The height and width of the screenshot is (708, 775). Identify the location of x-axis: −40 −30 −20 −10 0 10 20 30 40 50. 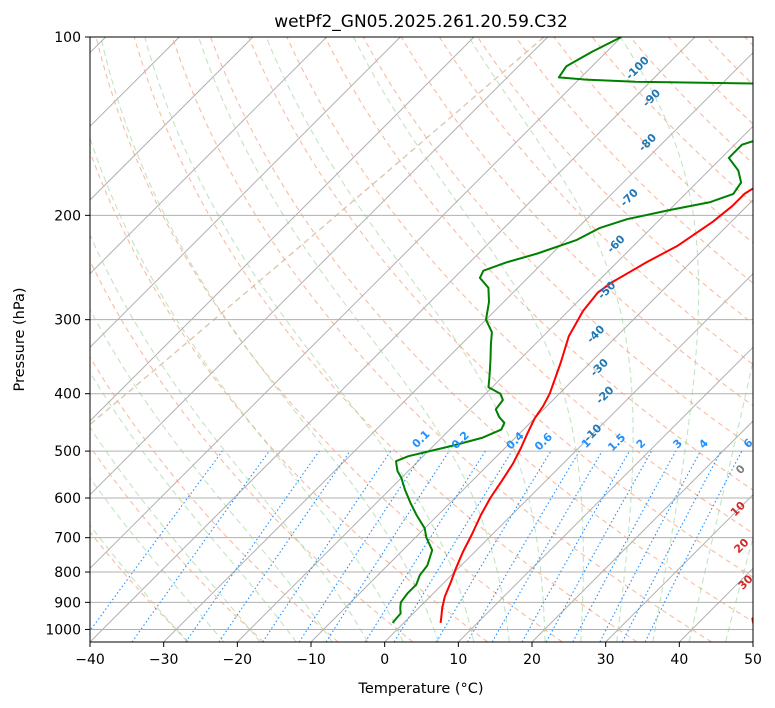
(418, 655).